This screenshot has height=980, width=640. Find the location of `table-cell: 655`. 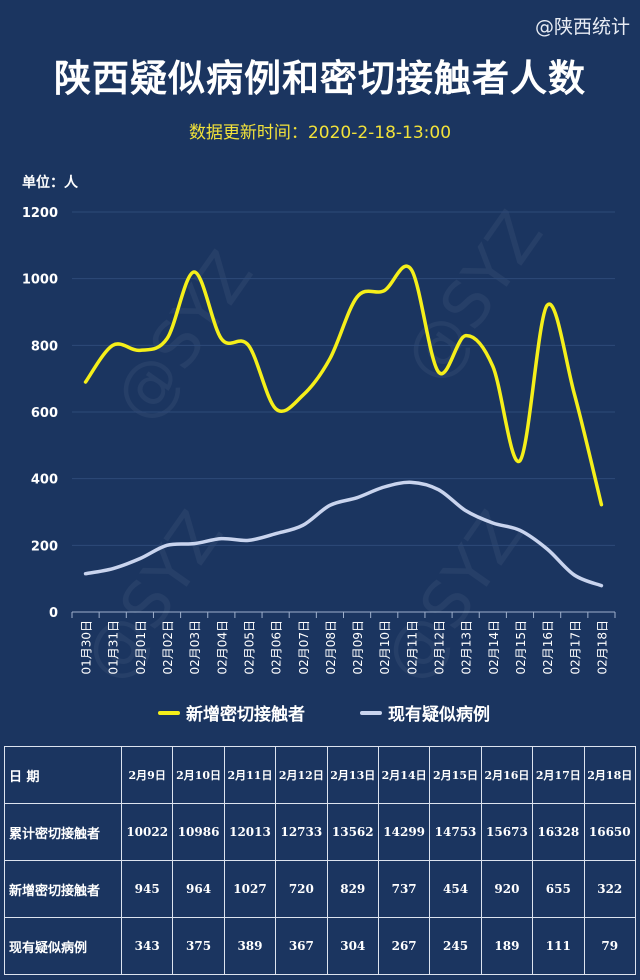

table-cell: 655 is located at coordinates (558, 889).